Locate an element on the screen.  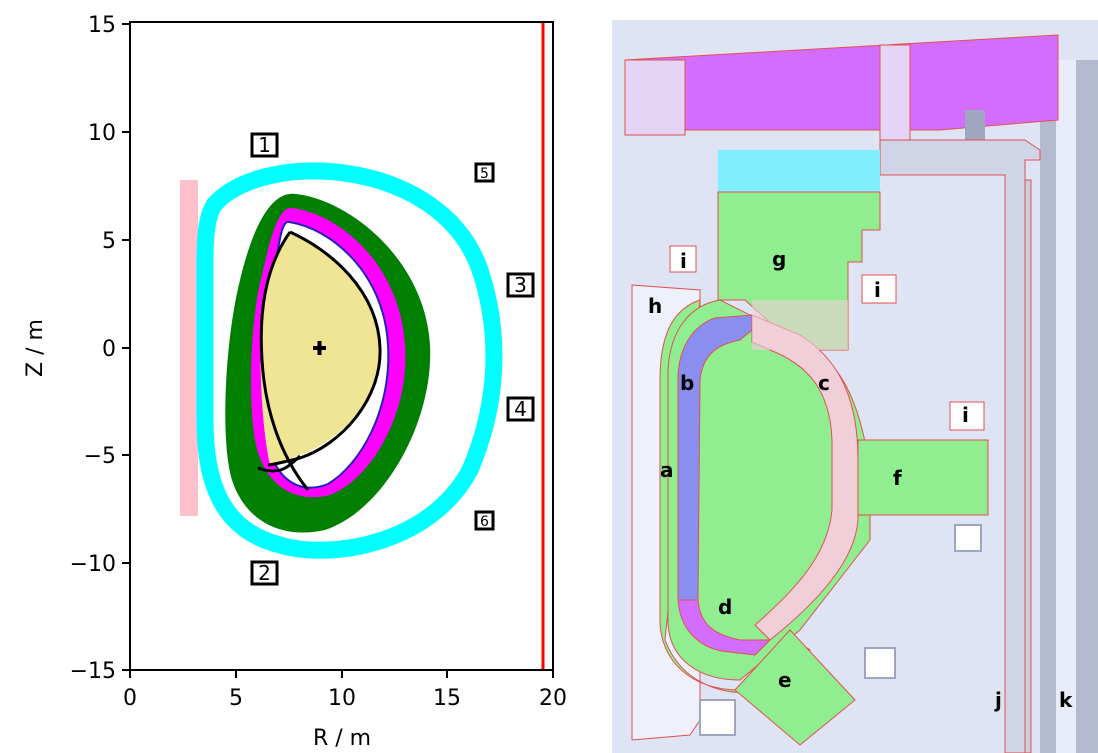
x-tick-label: 20 is located at coordinates (553, 698).